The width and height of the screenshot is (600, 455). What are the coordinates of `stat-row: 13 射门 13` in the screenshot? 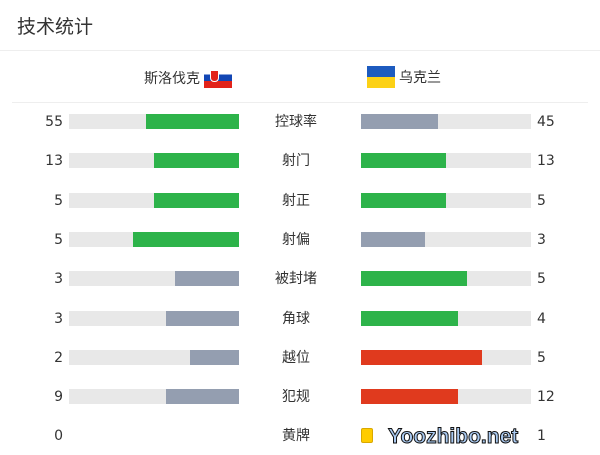 It's located at (300, 161).